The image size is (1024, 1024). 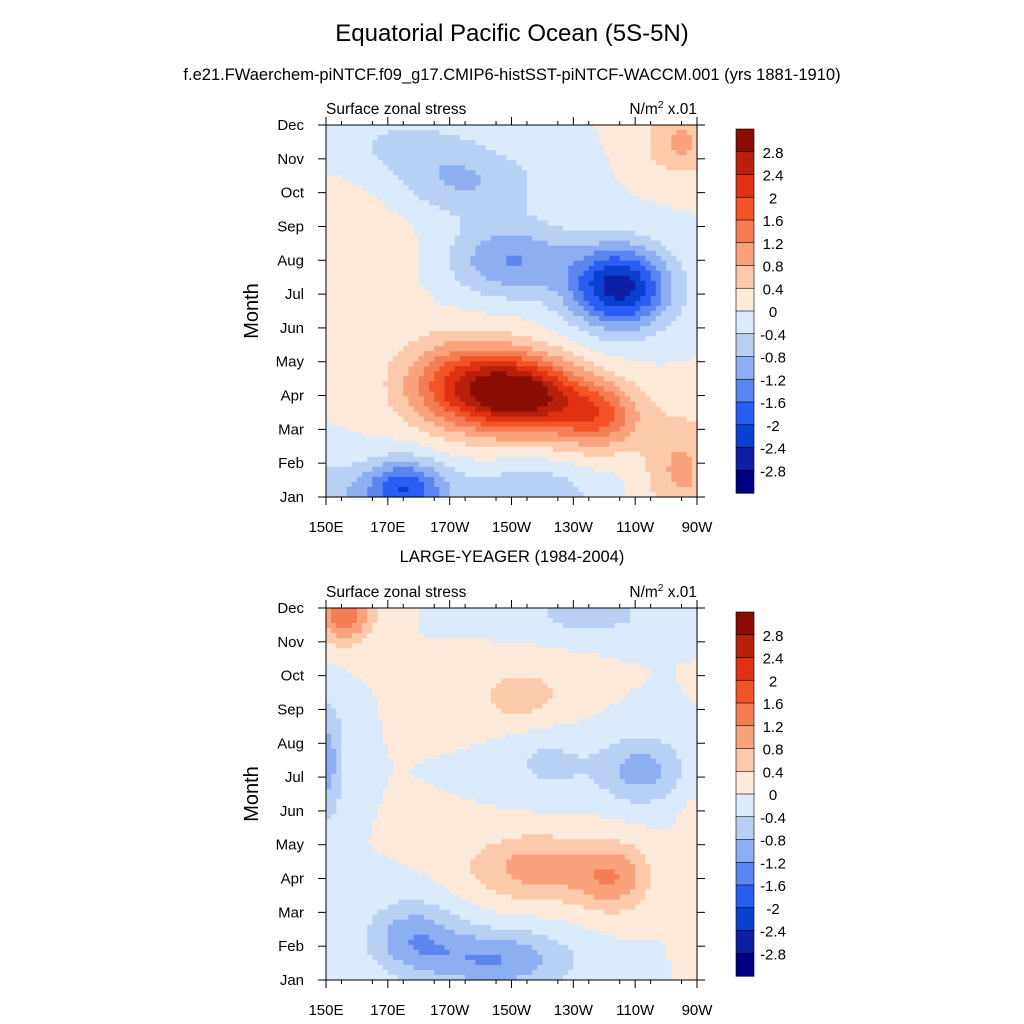 I want to click on y-tick-label: May, so click(x=290, y=845).